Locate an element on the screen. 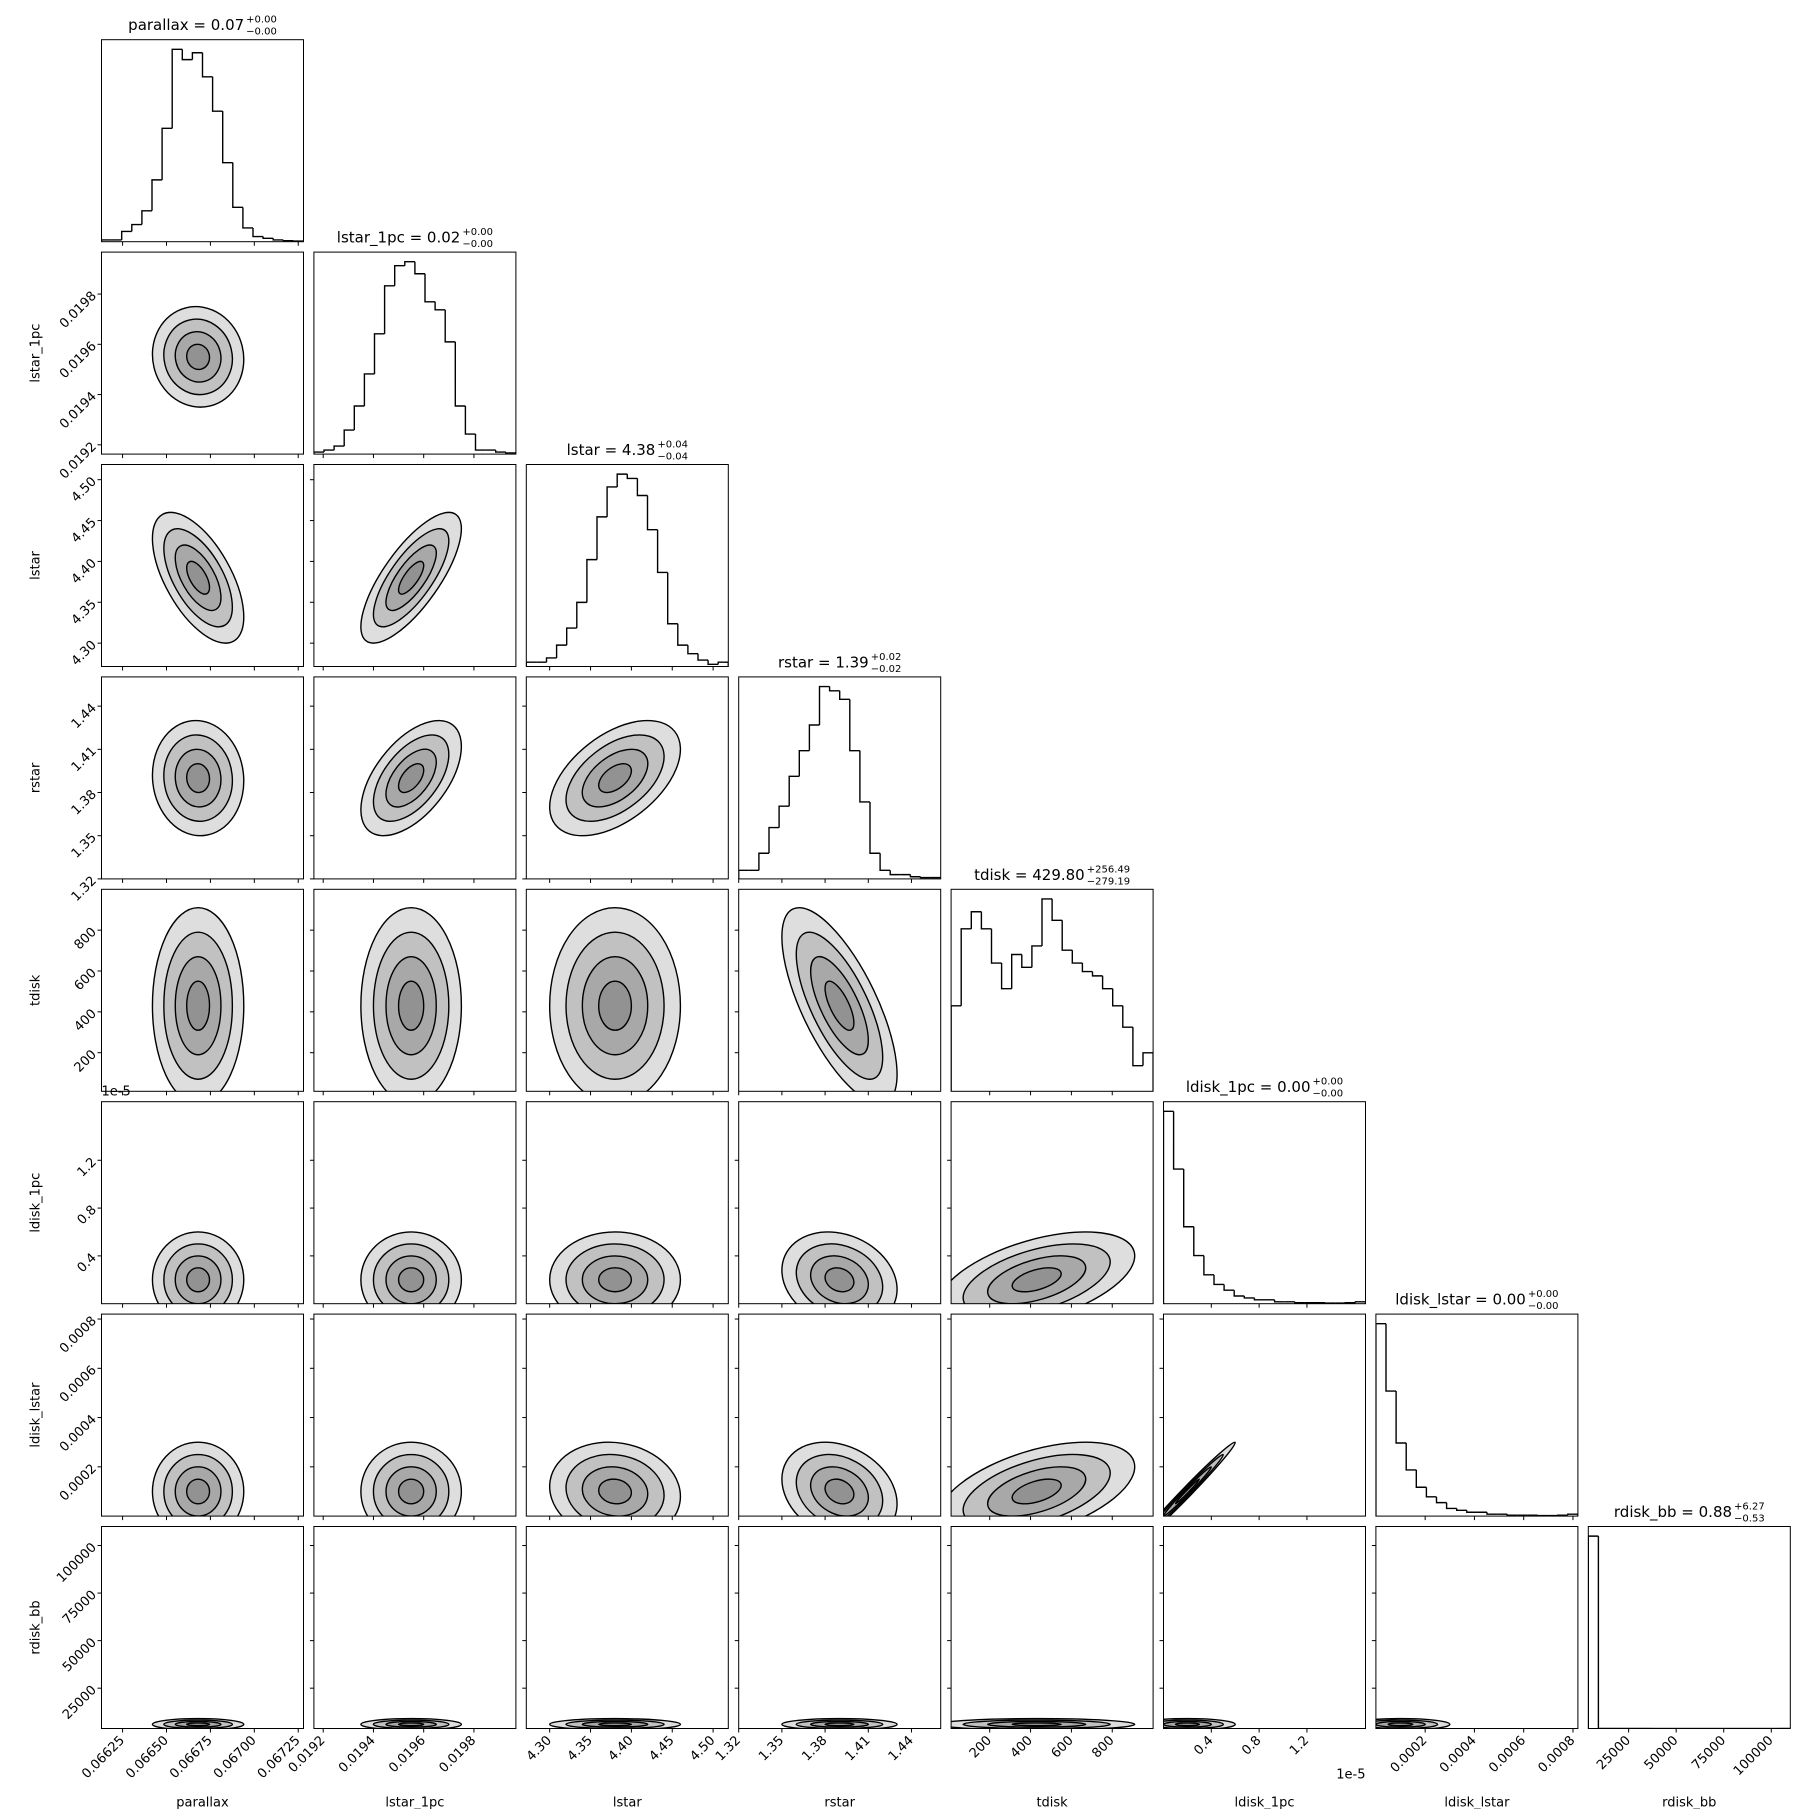 Image resolution: width=1809 pixels, height=1809 pixels. x-tick-label: 4.35 is located at coordinates (580, 1748).